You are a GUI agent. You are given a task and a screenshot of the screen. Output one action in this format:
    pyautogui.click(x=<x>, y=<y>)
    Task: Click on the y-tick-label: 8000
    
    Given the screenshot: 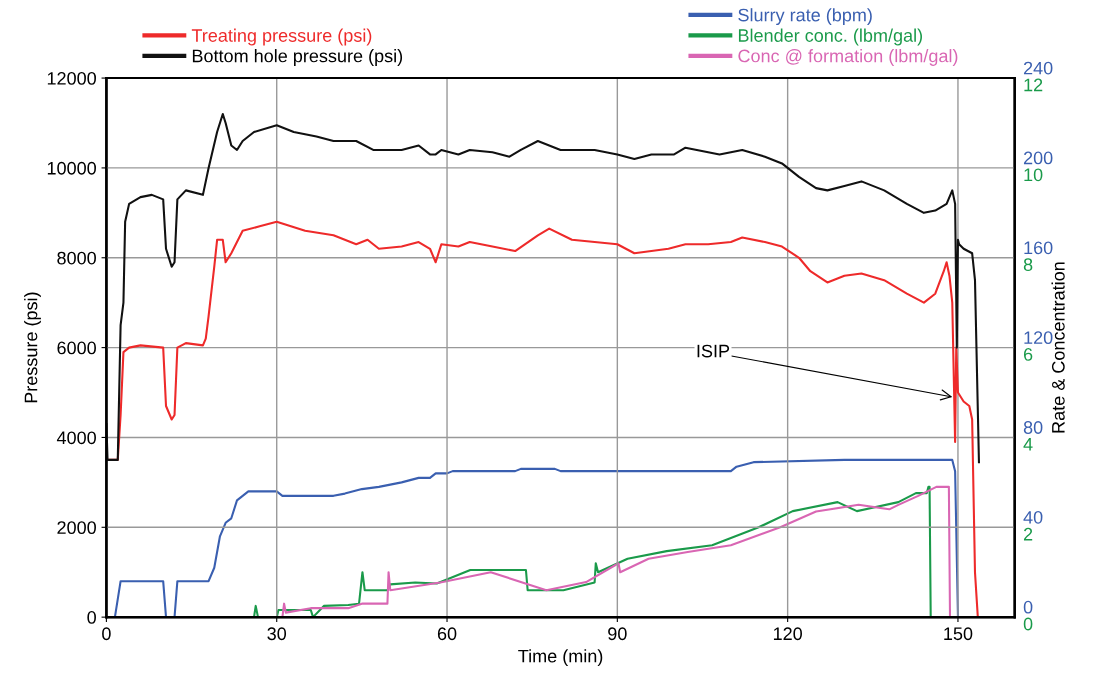 What is the action you would take?
    pyautogui.click(x=76, y=258)
    